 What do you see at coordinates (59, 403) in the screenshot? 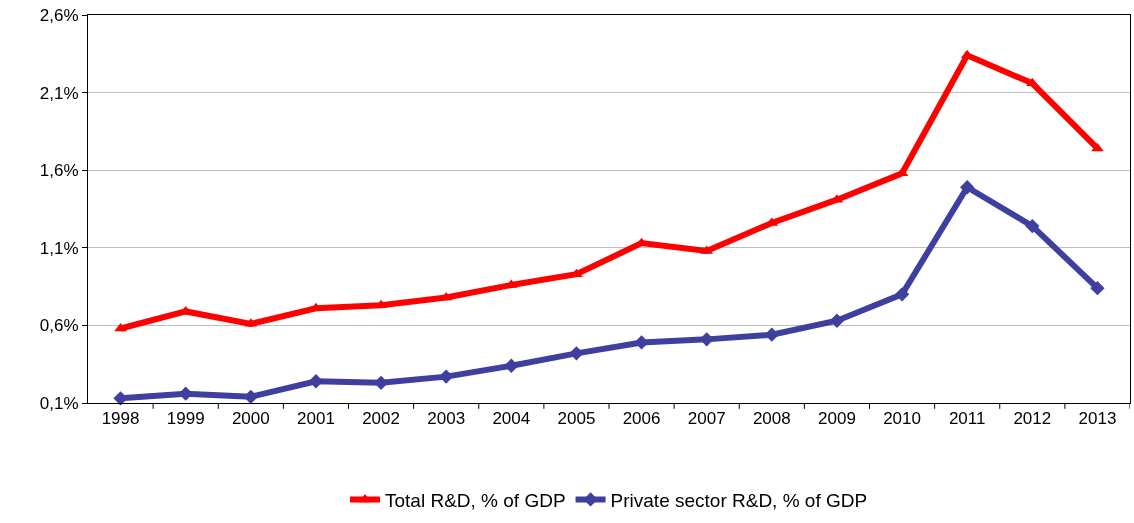
I see `y-tick-label: 0,1%` at bounding box center [59, 403].